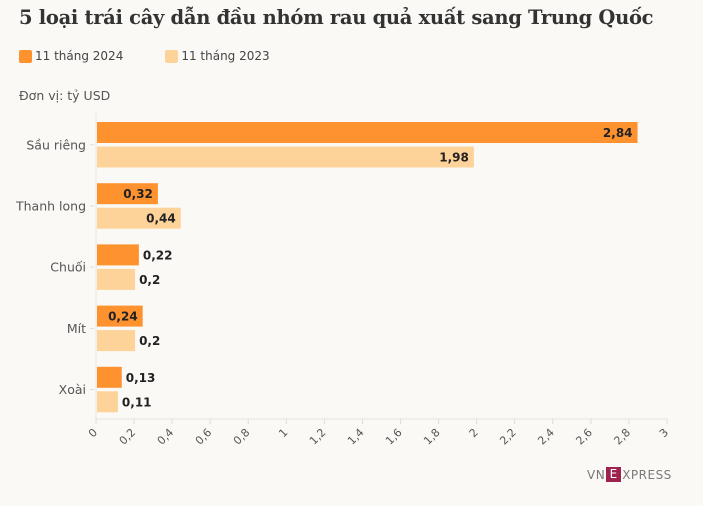 The width and height of the screenshot is (703, 506). I want to click on category-label: Chuối, so click(68, 267).